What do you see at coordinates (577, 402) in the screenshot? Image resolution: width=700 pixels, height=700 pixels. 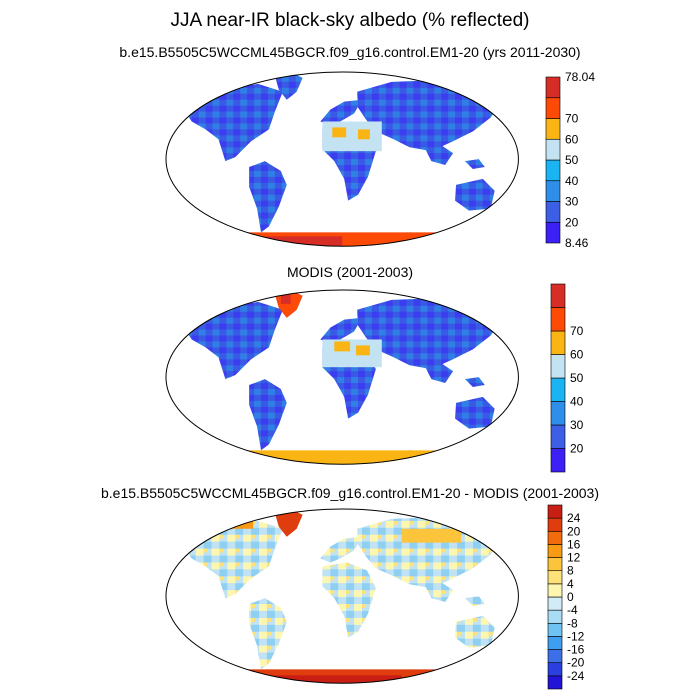 I see `colorbar-2-label: 40` at bounding box center [577, 402].